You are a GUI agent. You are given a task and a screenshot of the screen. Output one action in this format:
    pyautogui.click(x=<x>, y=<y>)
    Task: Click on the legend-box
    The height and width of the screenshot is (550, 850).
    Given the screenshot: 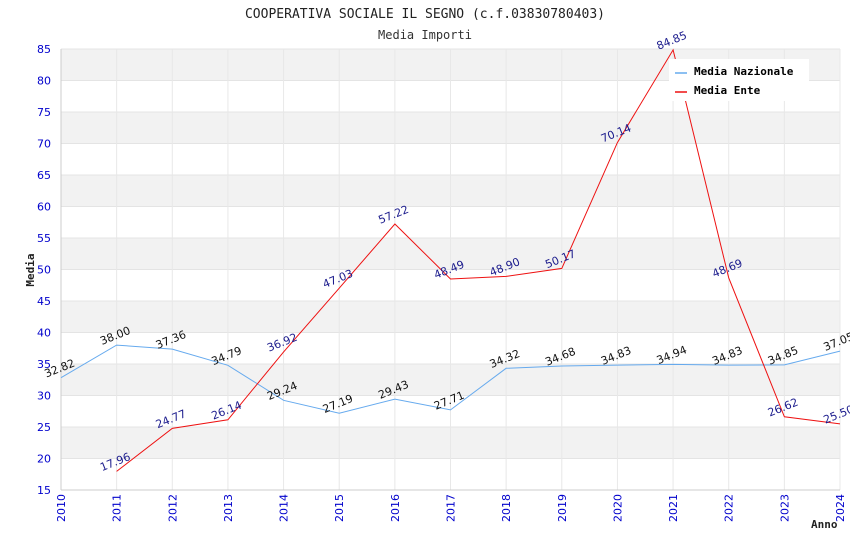 What is the action you would take?
    pyautogui.click(x=739, y=80)
    